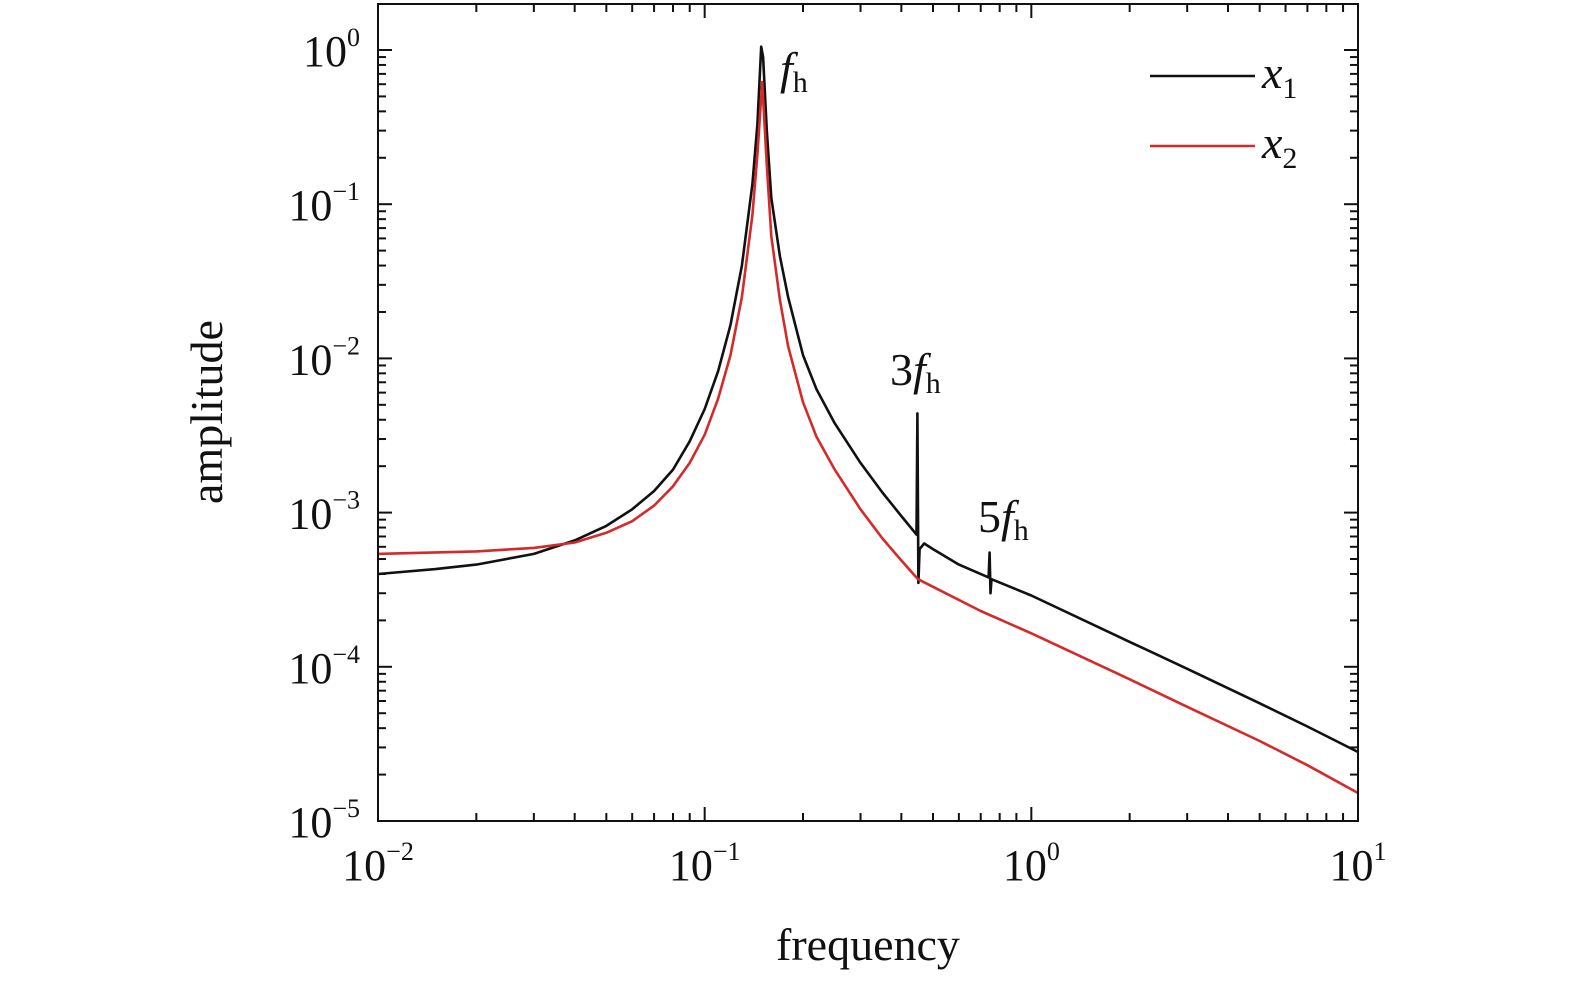 The height and width of the screenshot is (986, 1575). Describe the element at coordinates (324, 203) in the screenshot. I see `y-tick-label: 10⁻¹` at that location.